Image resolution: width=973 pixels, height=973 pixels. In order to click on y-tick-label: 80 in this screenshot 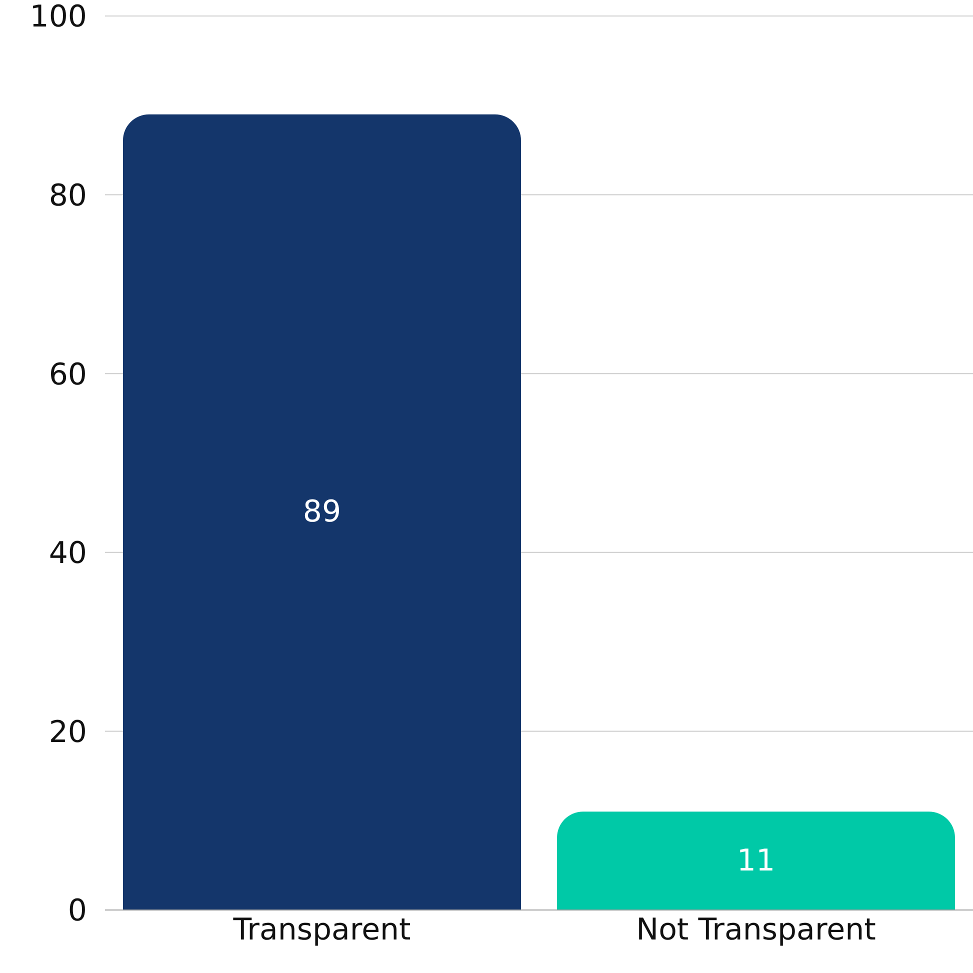, I will do `click(67, 196)`.